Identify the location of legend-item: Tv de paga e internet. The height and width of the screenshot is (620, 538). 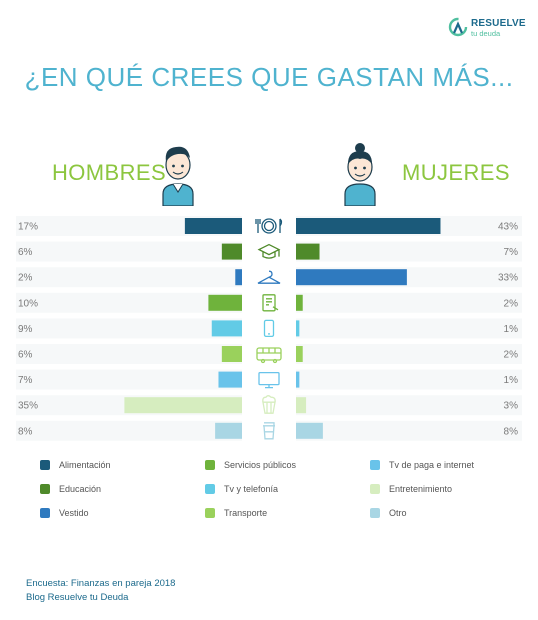
(422, 465).